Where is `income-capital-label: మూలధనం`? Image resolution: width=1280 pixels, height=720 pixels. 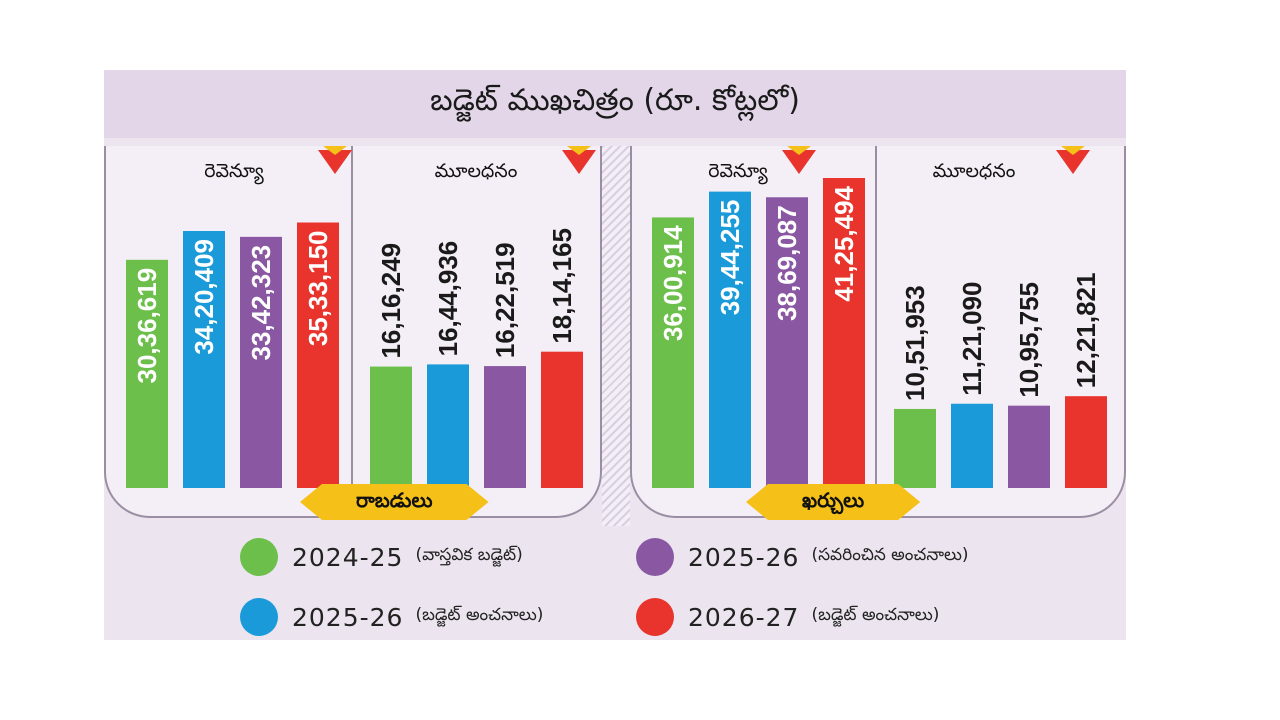 income-capital-label: మూలధనం is located at coordinates (476, 171).